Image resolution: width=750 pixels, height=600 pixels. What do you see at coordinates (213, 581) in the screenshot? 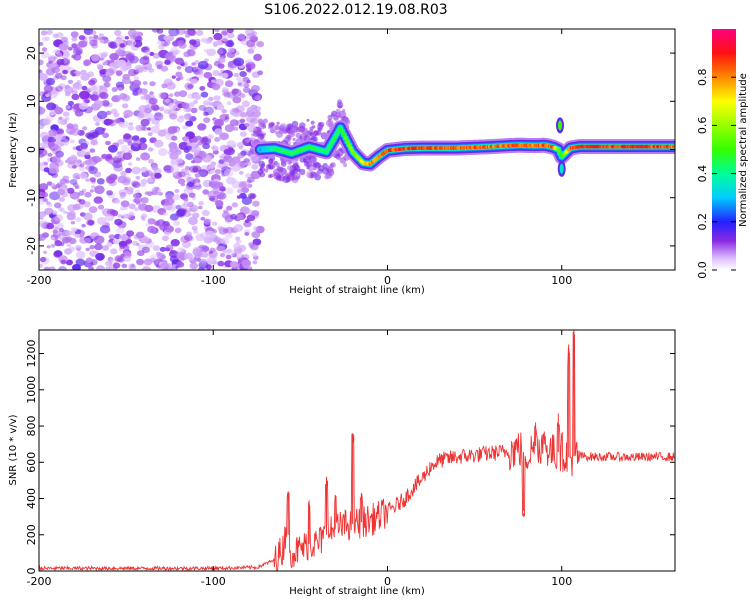
I see `snr-xtick-label: -100` at bounding box center [213, 581].